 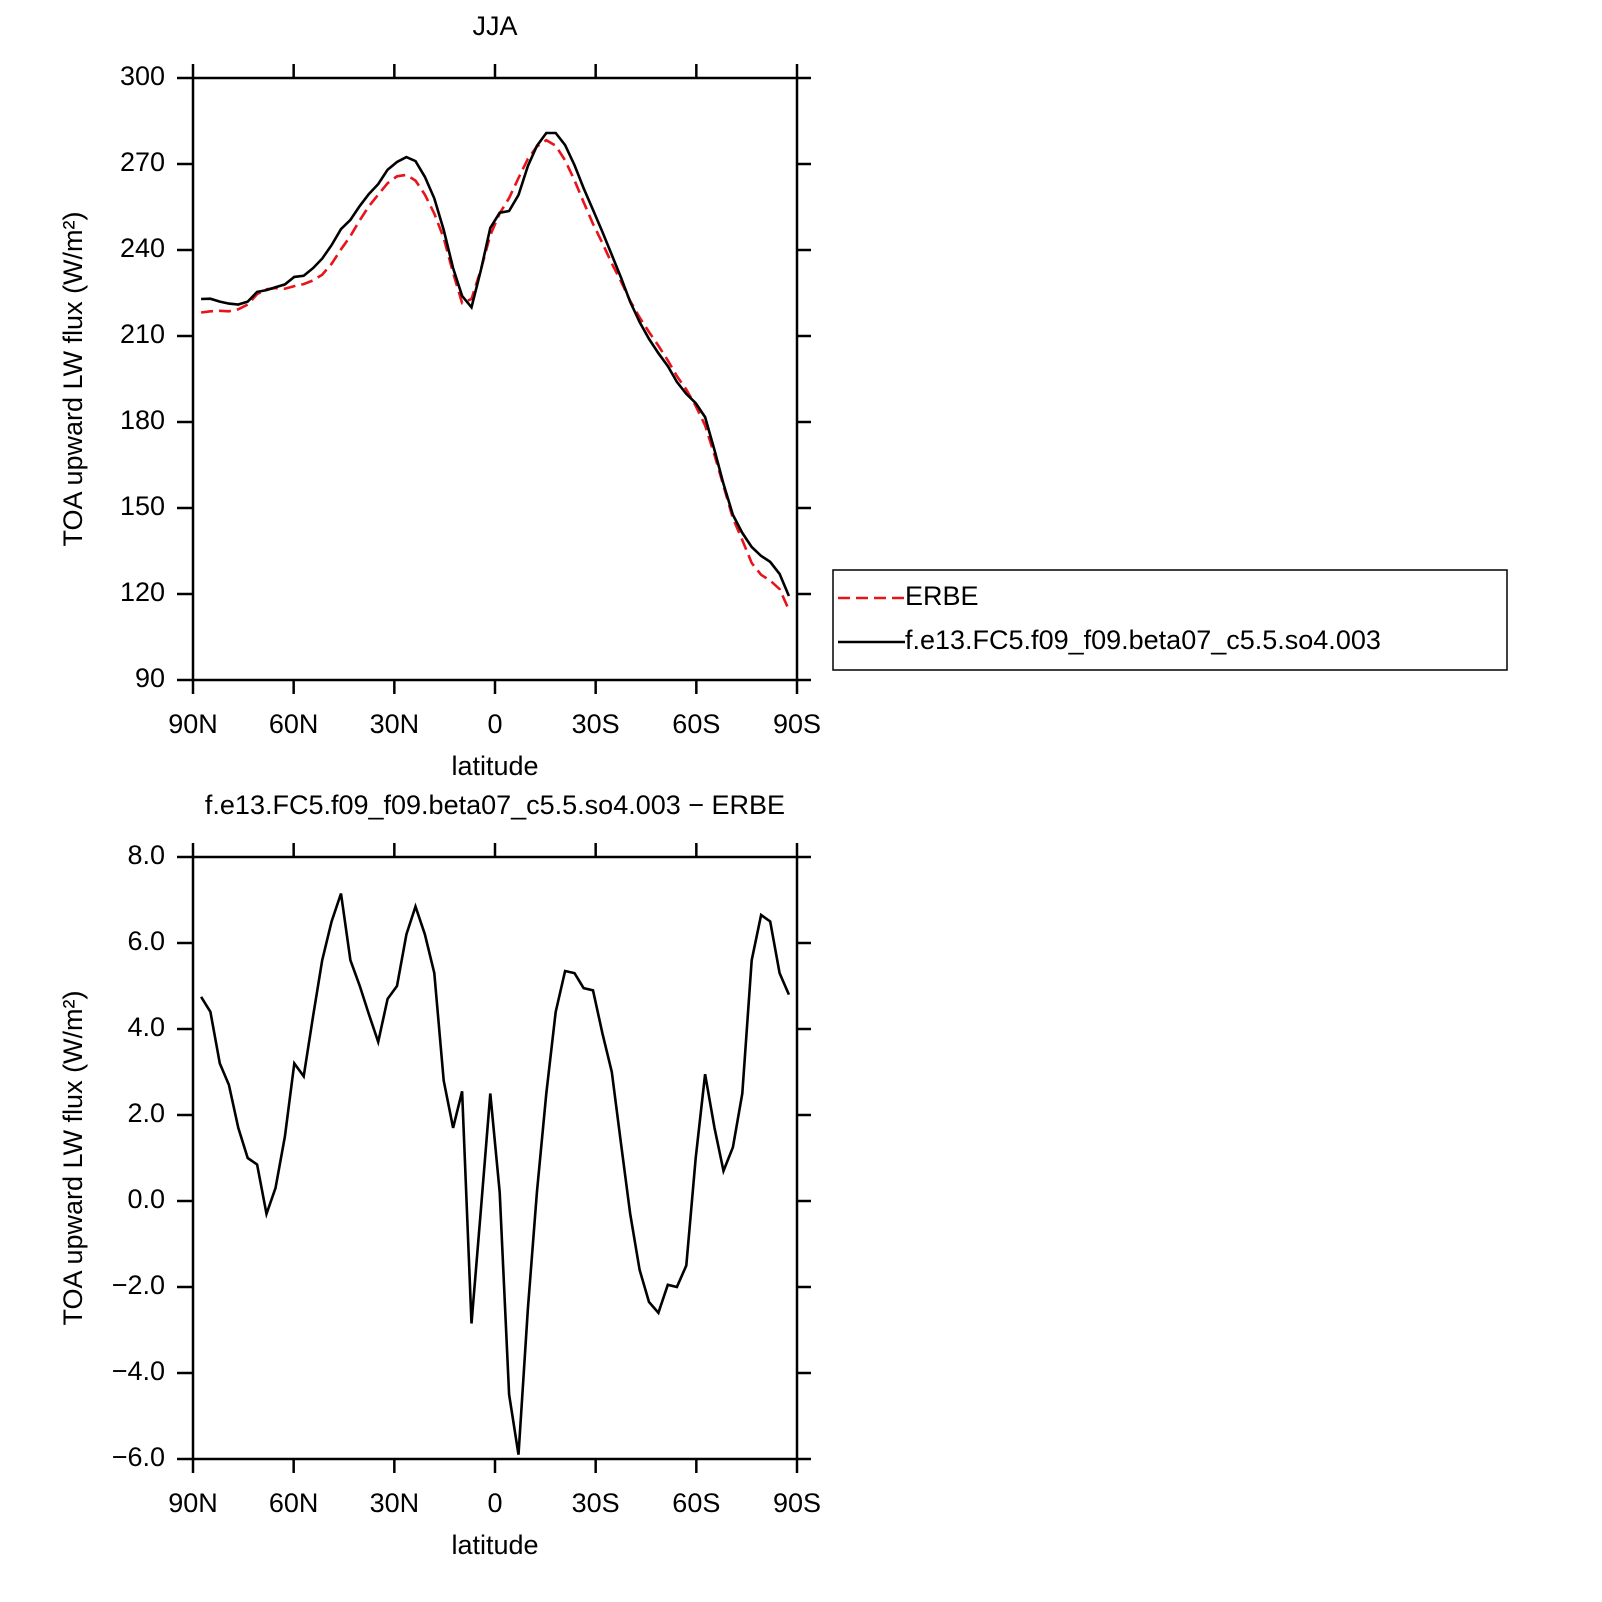 I want to click on y-tick-label: −4.0, so click(x=138, y=1371).